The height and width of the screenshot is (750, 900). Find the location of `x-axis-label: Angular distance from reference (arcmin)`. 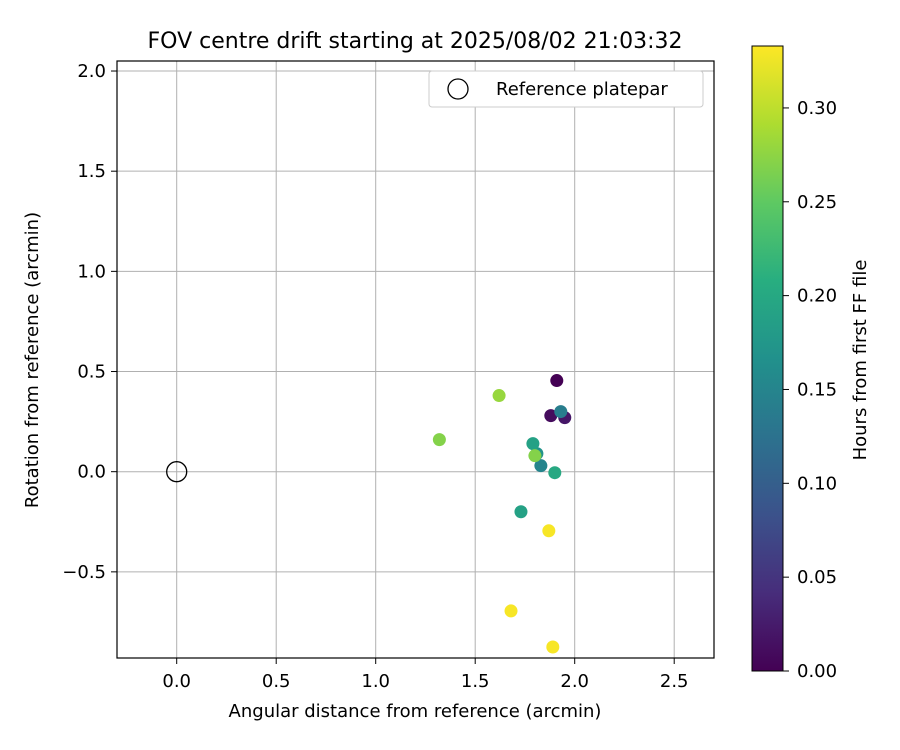

x-axis-label: Angular distance from reference (arcmin) is located at coordinates (415, 711).